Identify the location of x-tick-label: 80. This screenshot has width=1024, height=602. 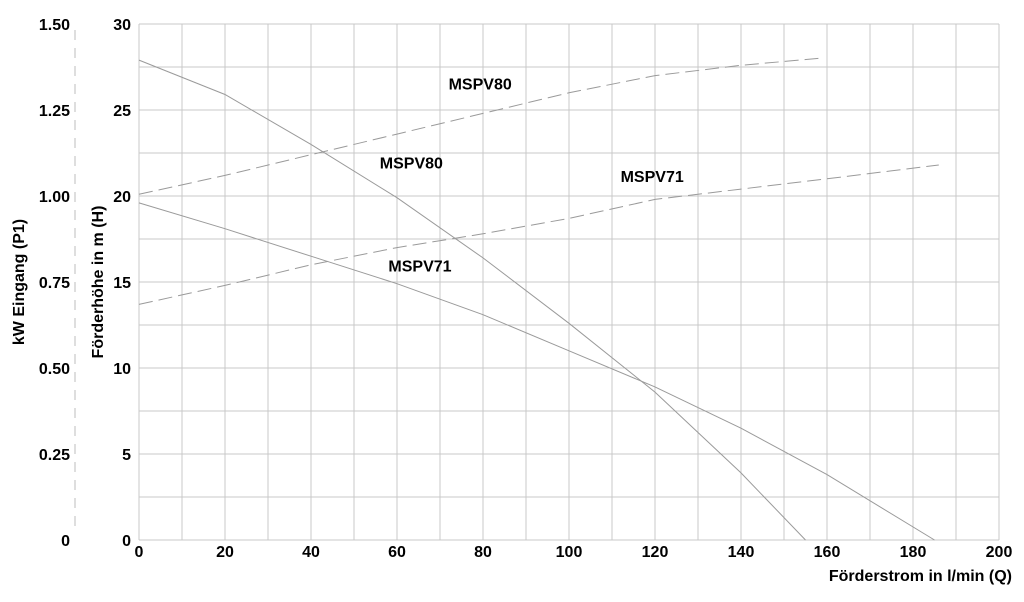
(483, 552).